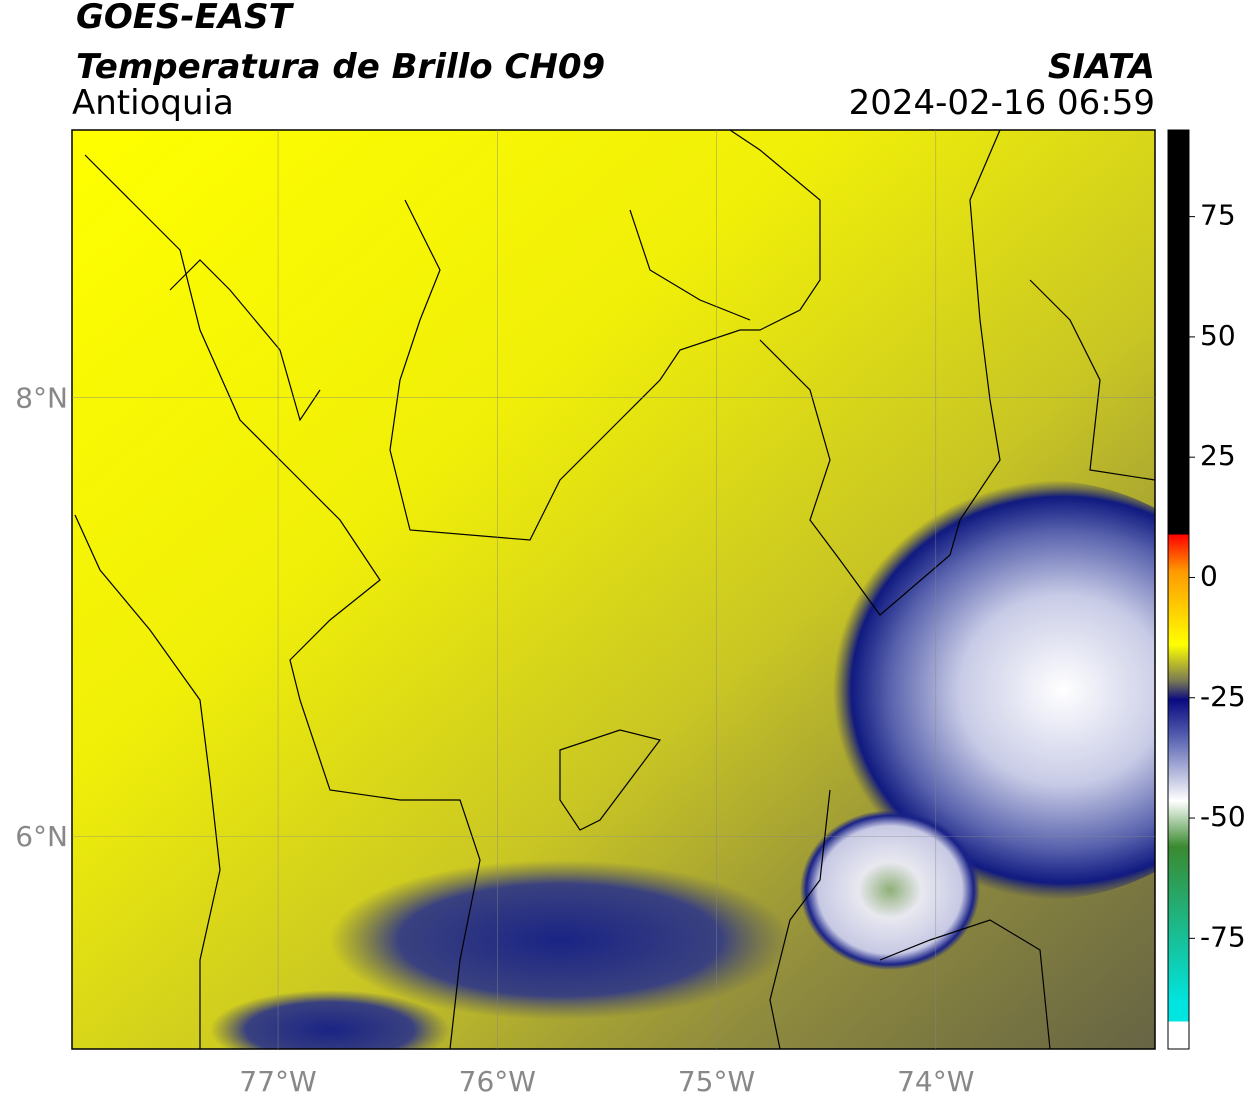 Image resolution: width=1252 pixels, height=1099 pixels. What do you see at coordinates (1218, 215) in the screenshot?
I see `colorbar-tick-label: 75` at bounding box center [1218, 215].